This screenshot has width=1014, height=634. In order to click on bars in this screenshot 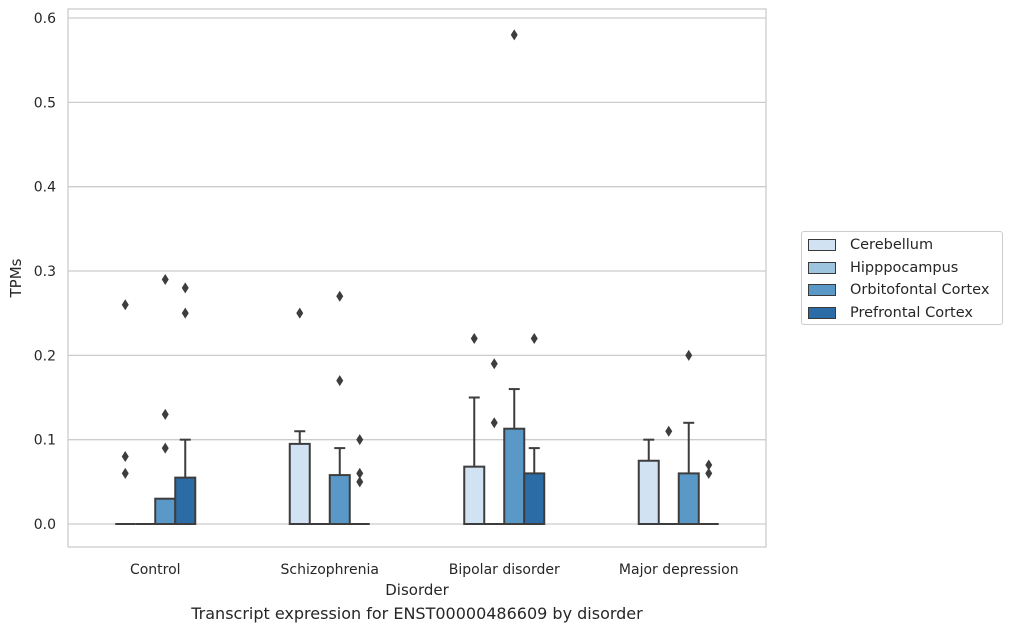, I will do `click(417, 476)`.